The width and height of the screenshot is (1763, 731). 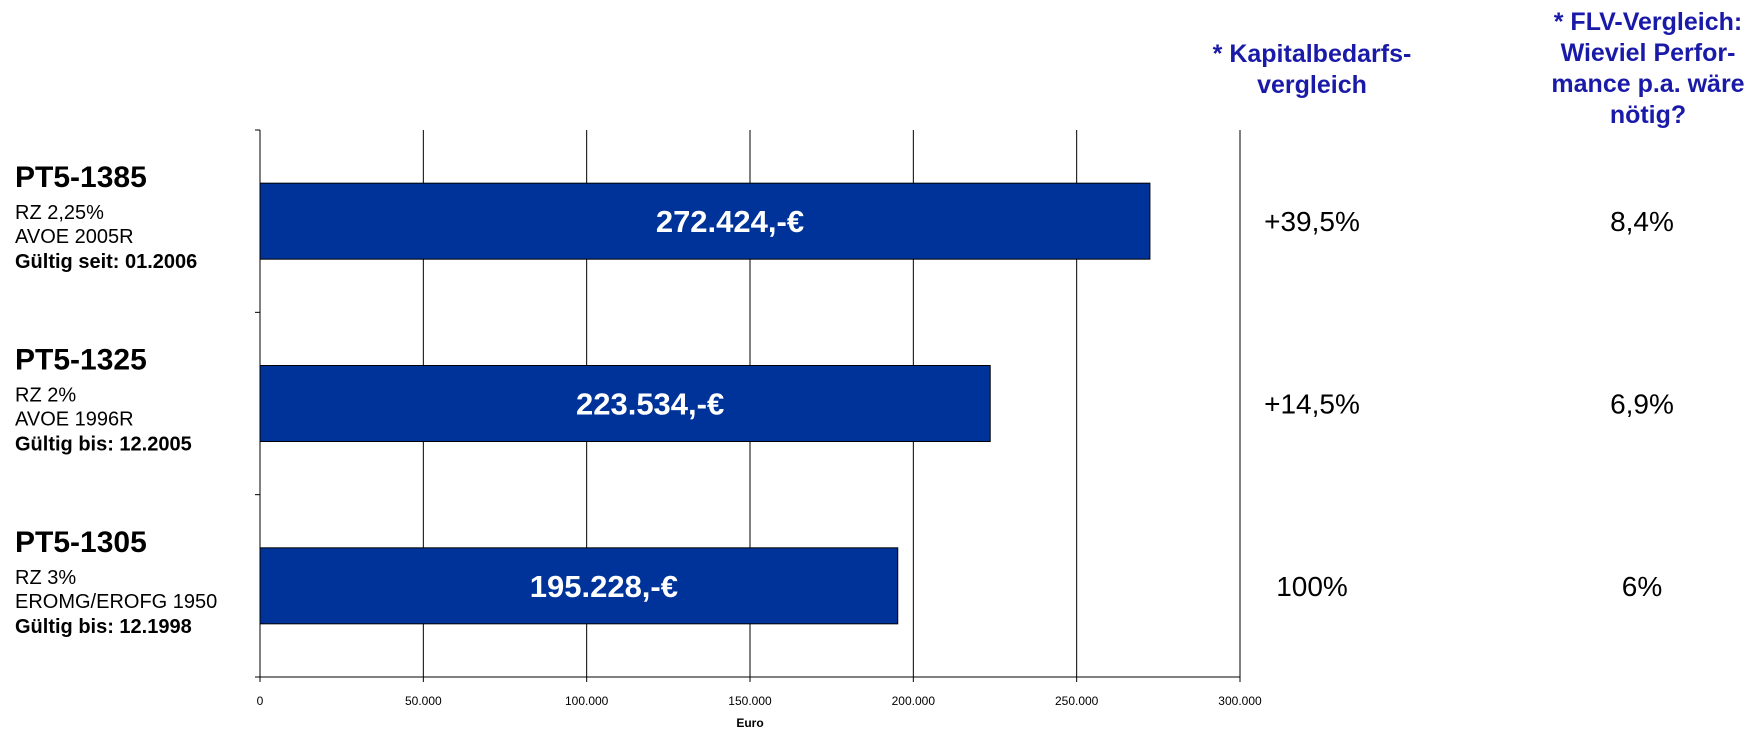 I want to click on column-header: mance p.a. wäre, so click(x=1647, y=84).